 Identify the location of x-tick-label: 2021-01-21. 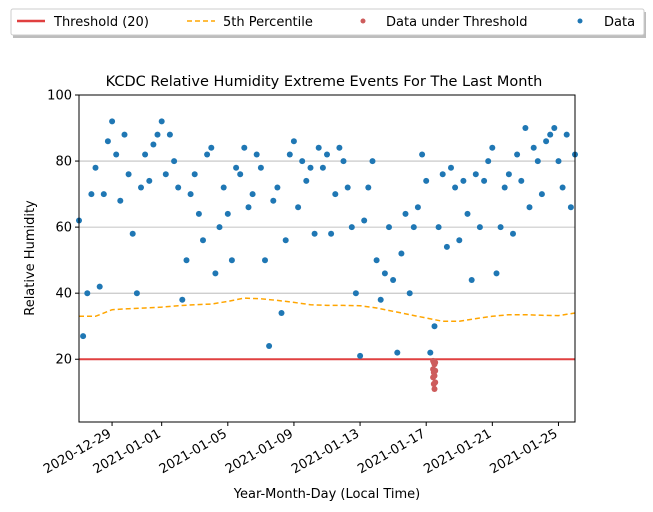
(457, 451).